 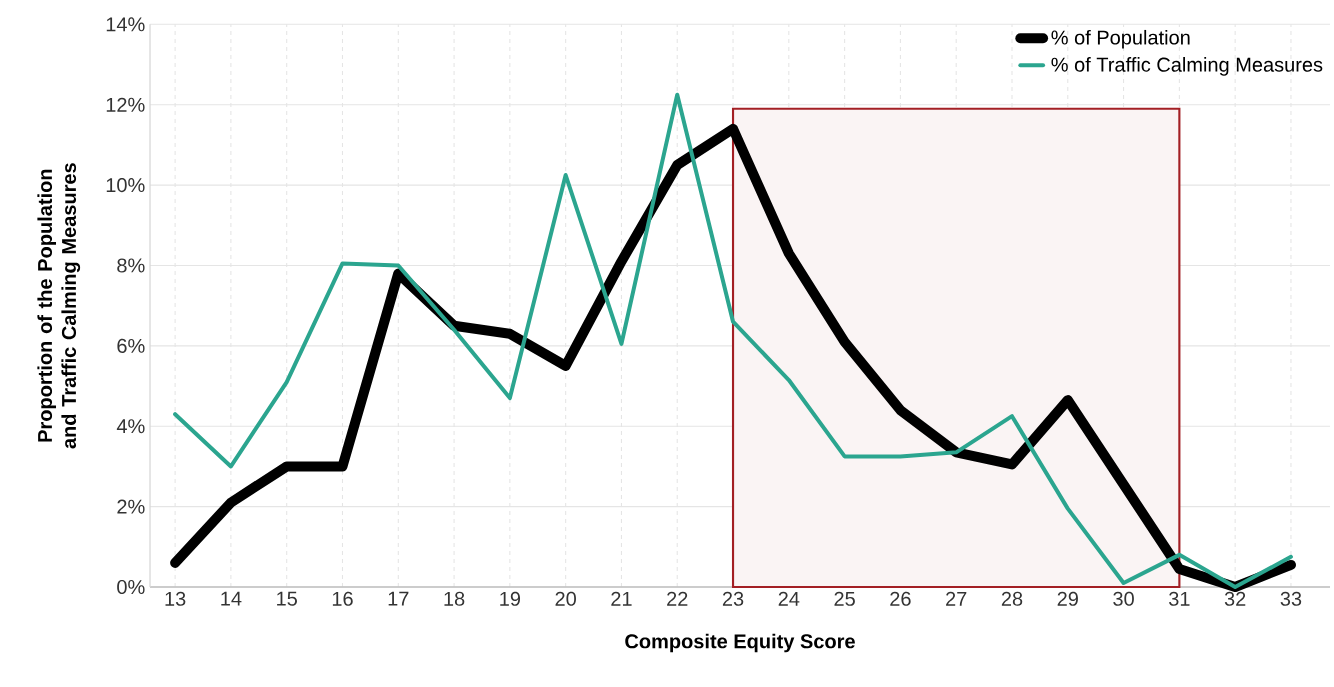 What do you see at coordinates (1120, 39) in the screenshot?
I see `legend-label: % of Population` at bounding box center [1120, 39].